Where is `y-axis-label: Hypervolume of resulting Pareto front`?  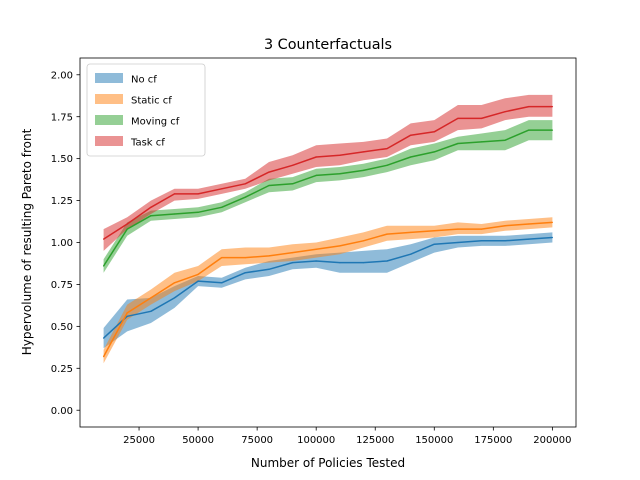
y-axis-label: Hypervolume of resulting Pareto front is located at coordinates (27, 241).